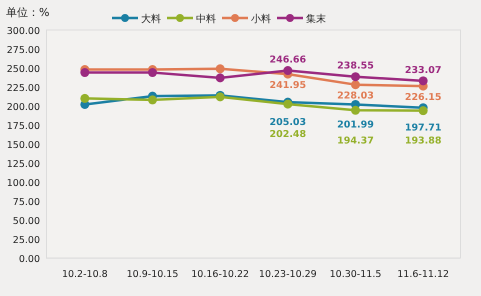 The image size is (481, 296). What do you see at coordinates (26, 221) in the screenshot?
I see `y-tick-label: 50.00` at bounding box center [26, 221].